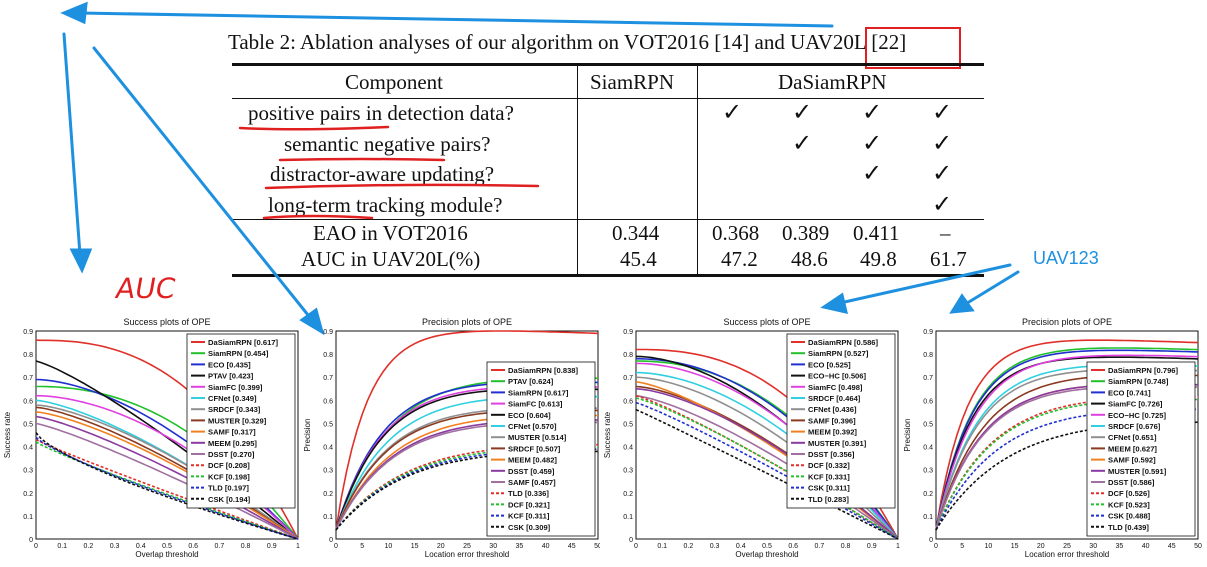 This screenshot has height=567, width=1207. What do you see at coordinates (829, 488) in the screenshot?
I see `legend-entry: CSK [0.311]` at bounding box center [829, 488].